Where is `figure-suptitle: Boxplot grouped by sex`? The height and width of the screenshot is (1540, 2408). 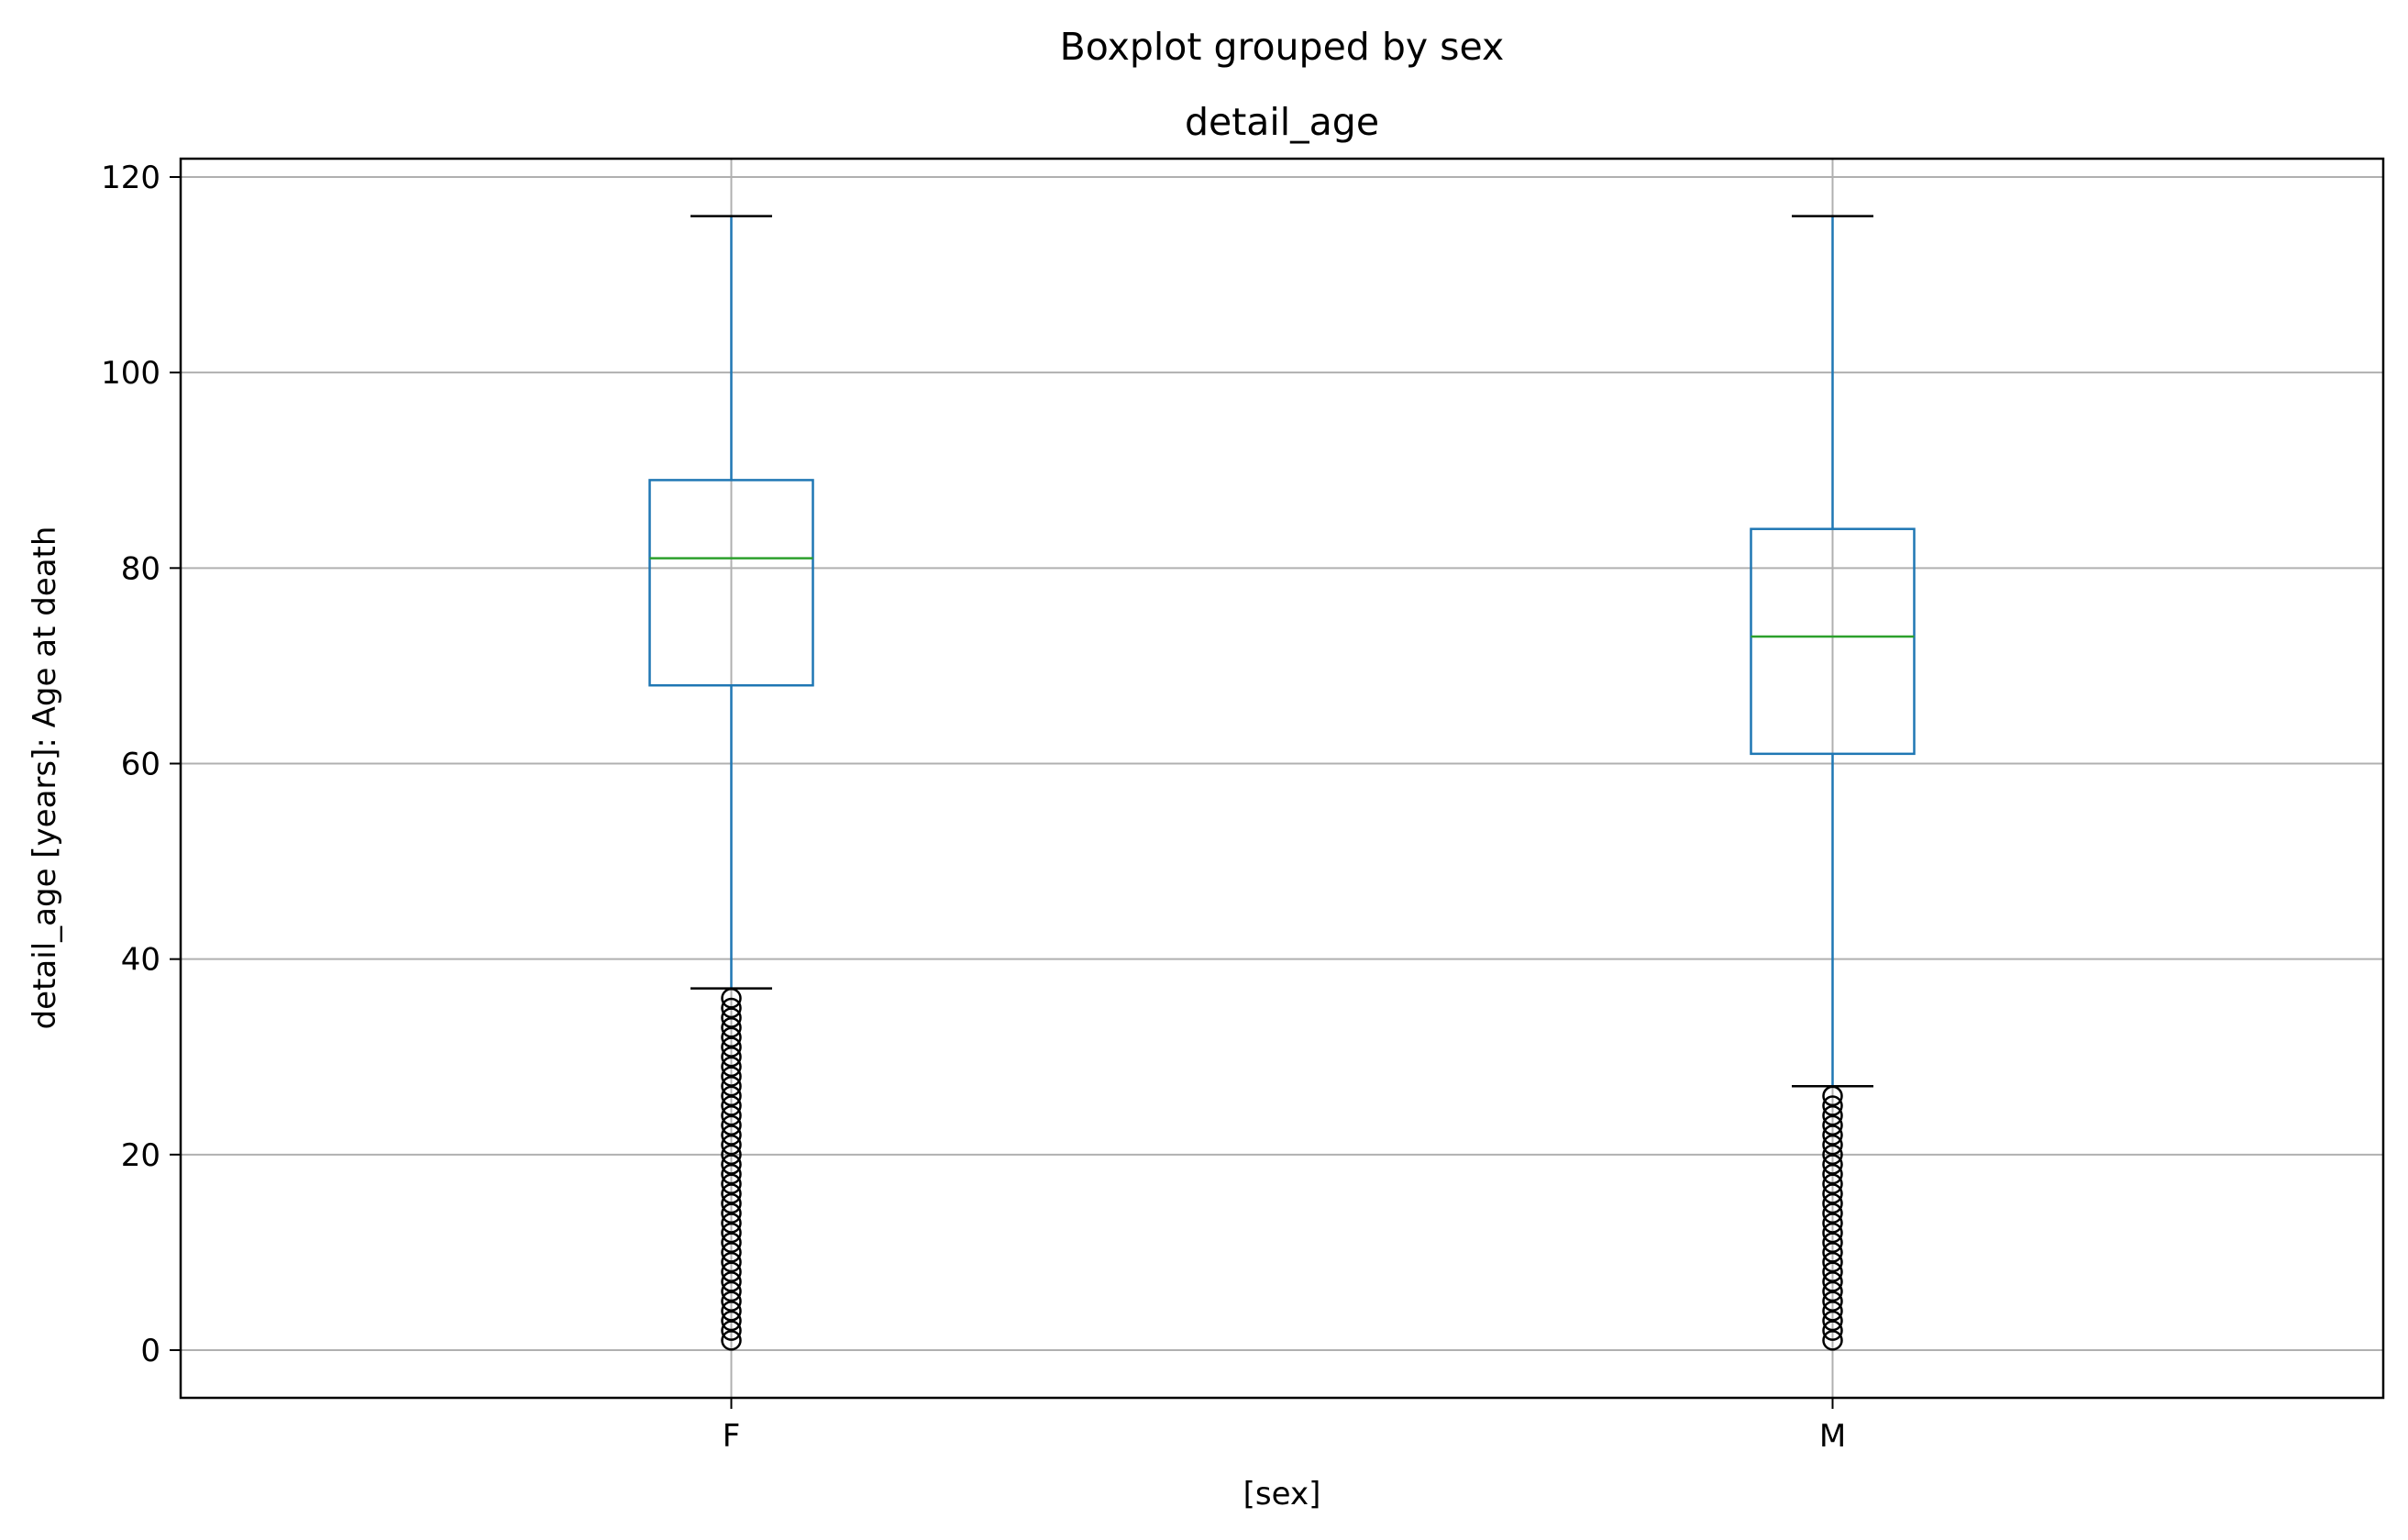 figure-suptitle: Boxplot grouped by sex is located at coordinates (1282, 47).